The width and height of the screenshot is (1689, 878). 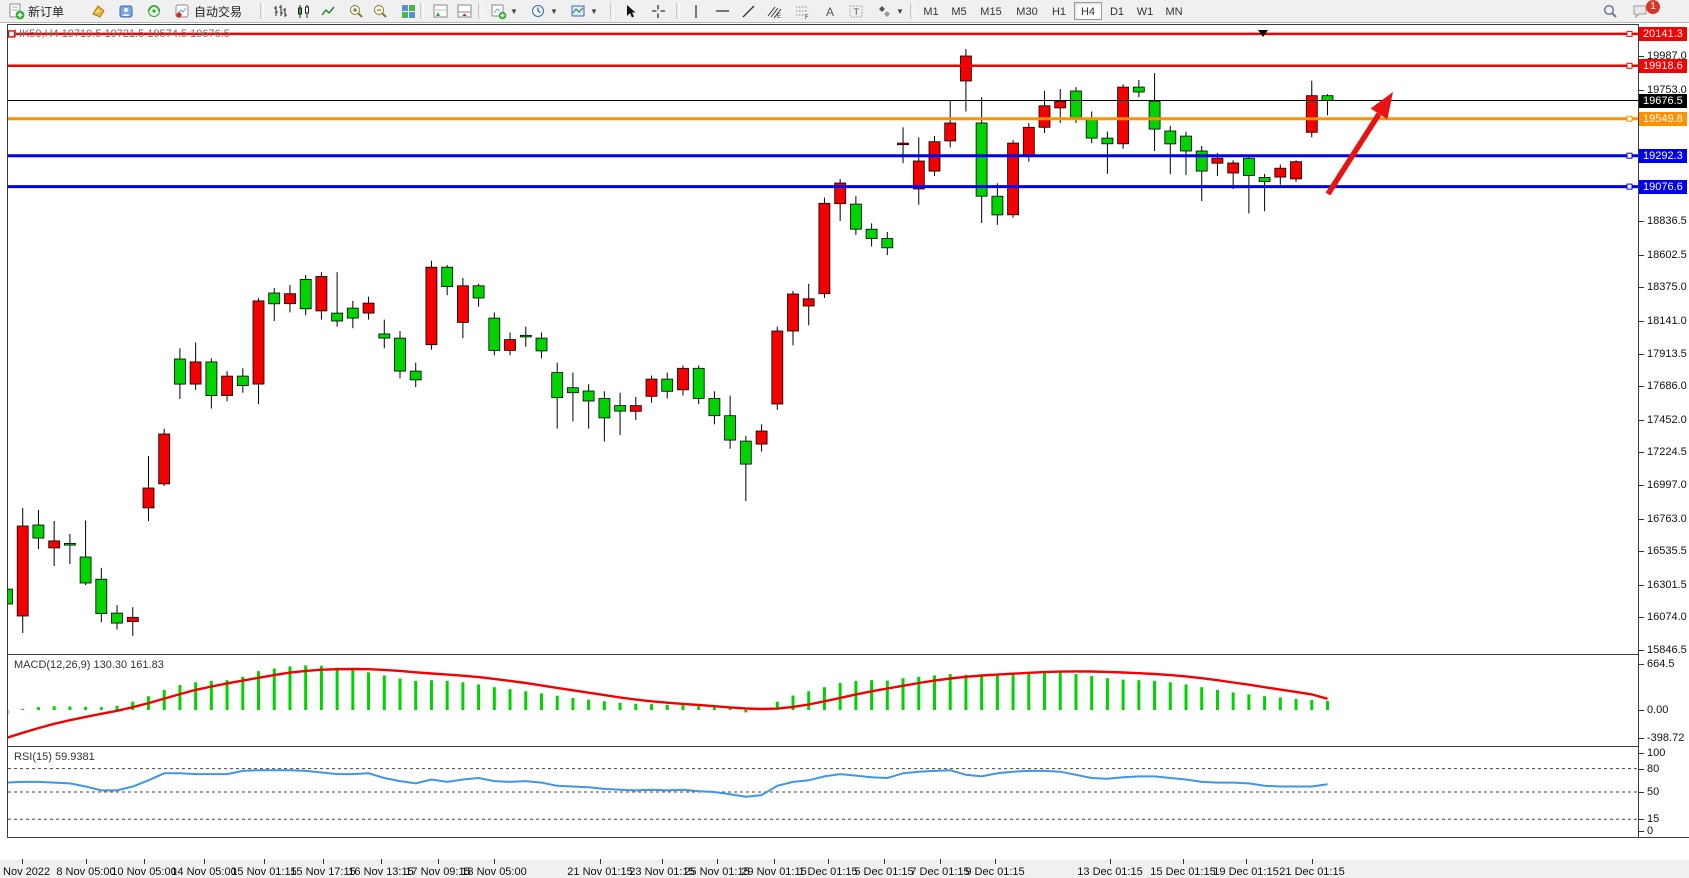 What do you see at coordinates (802, 11) in the screenshot?
I see `fibonacci-tool: F` at bounding box center [802, 11].